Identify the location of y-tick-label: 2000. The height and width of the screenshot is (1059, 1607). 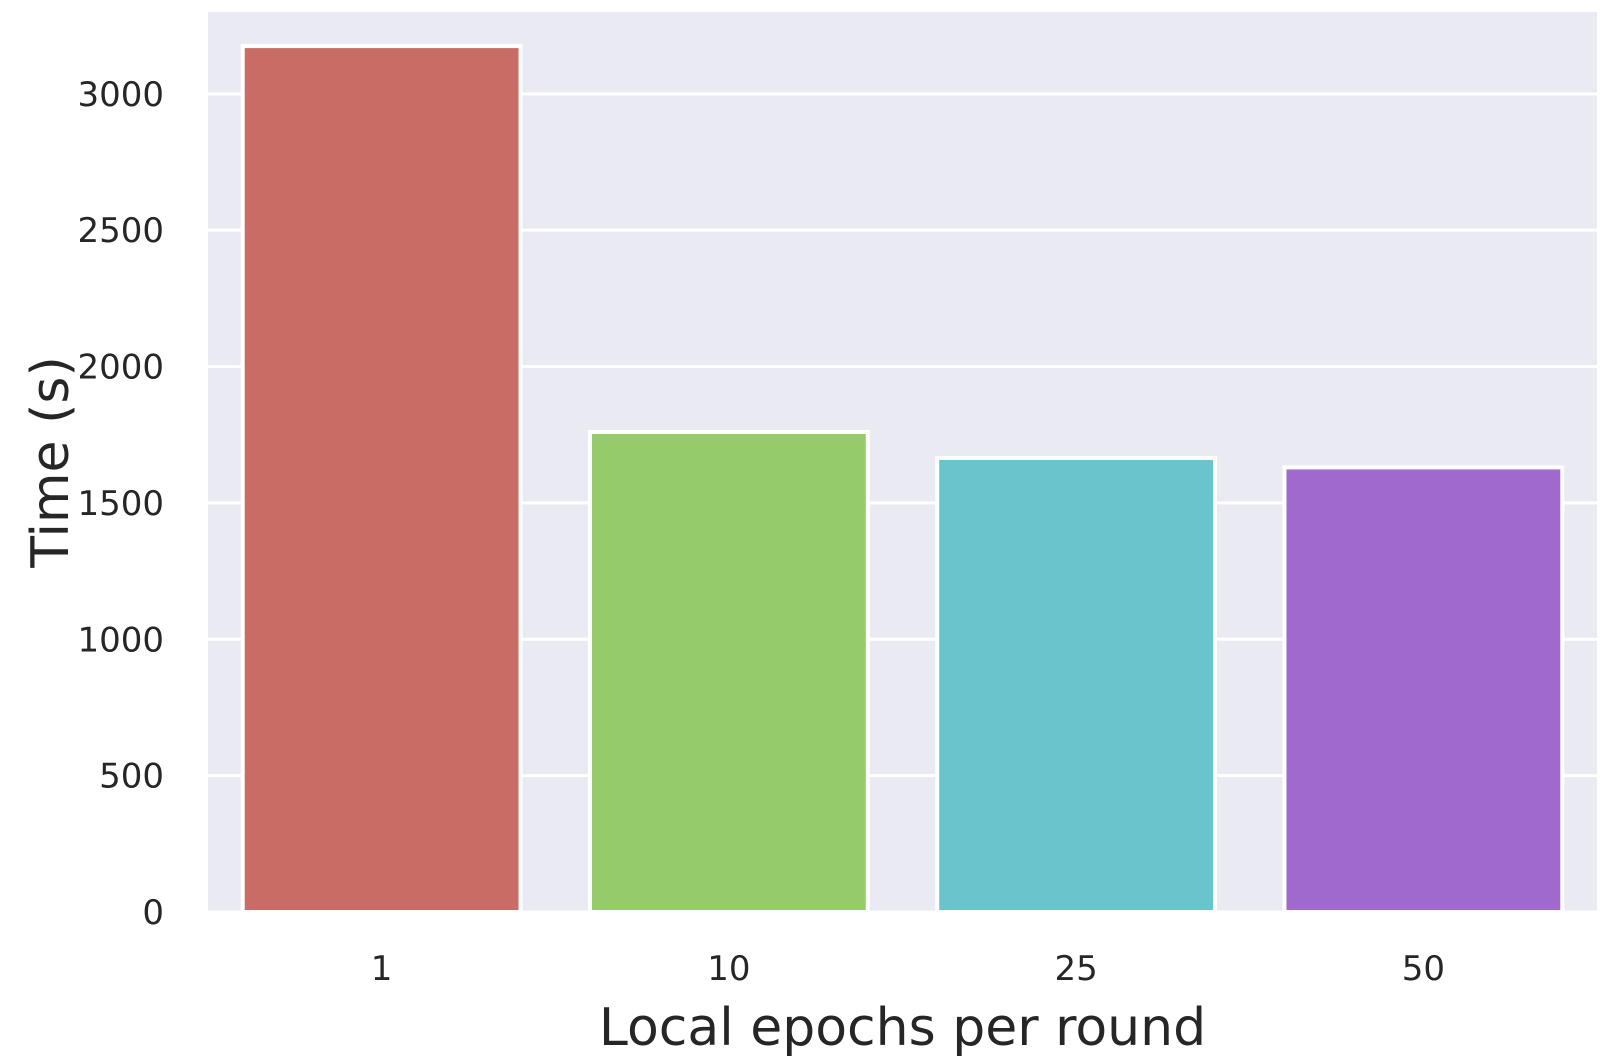
(120, 368).